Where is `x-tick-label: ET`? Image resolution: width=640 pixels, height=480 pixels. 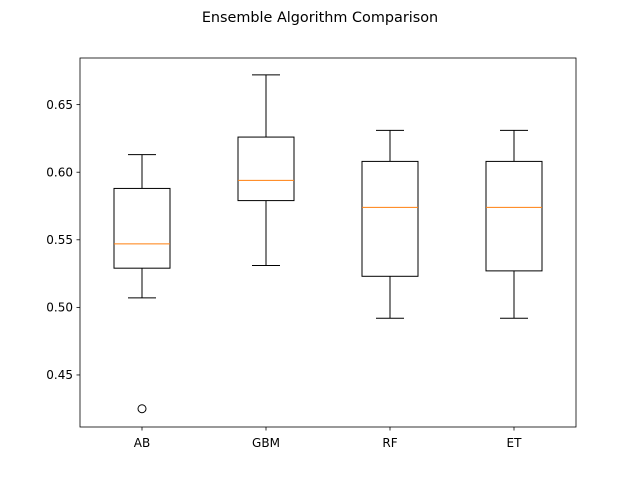
x-tick-label: ET is located at coordinates (515, 443).